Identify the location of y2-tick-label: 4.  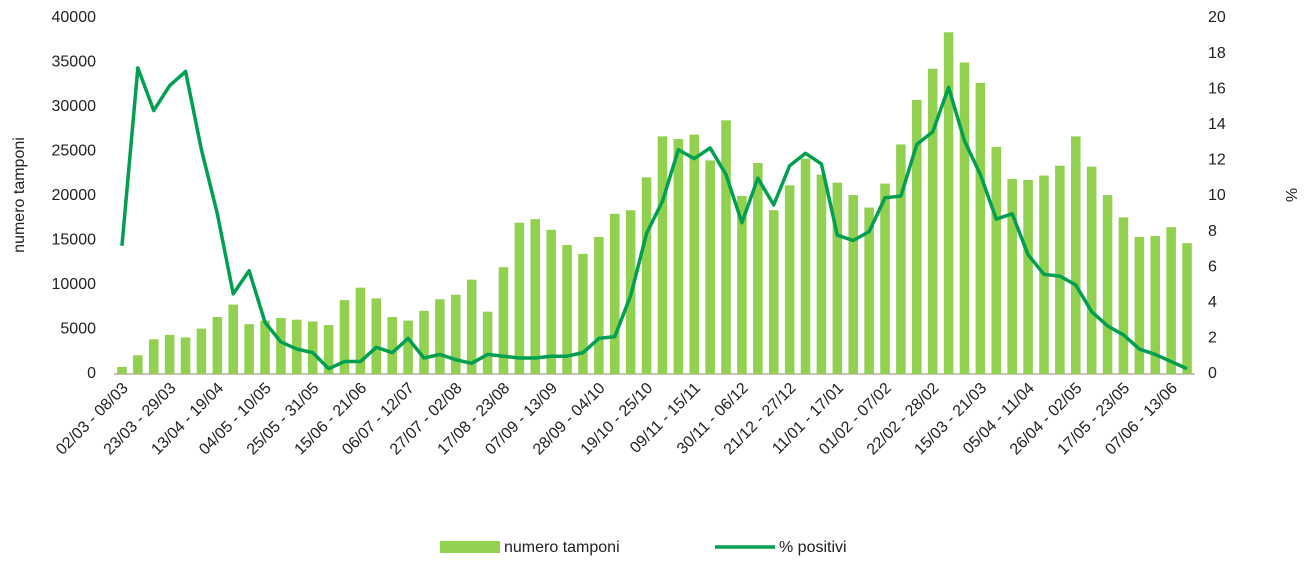
(1212, 302).